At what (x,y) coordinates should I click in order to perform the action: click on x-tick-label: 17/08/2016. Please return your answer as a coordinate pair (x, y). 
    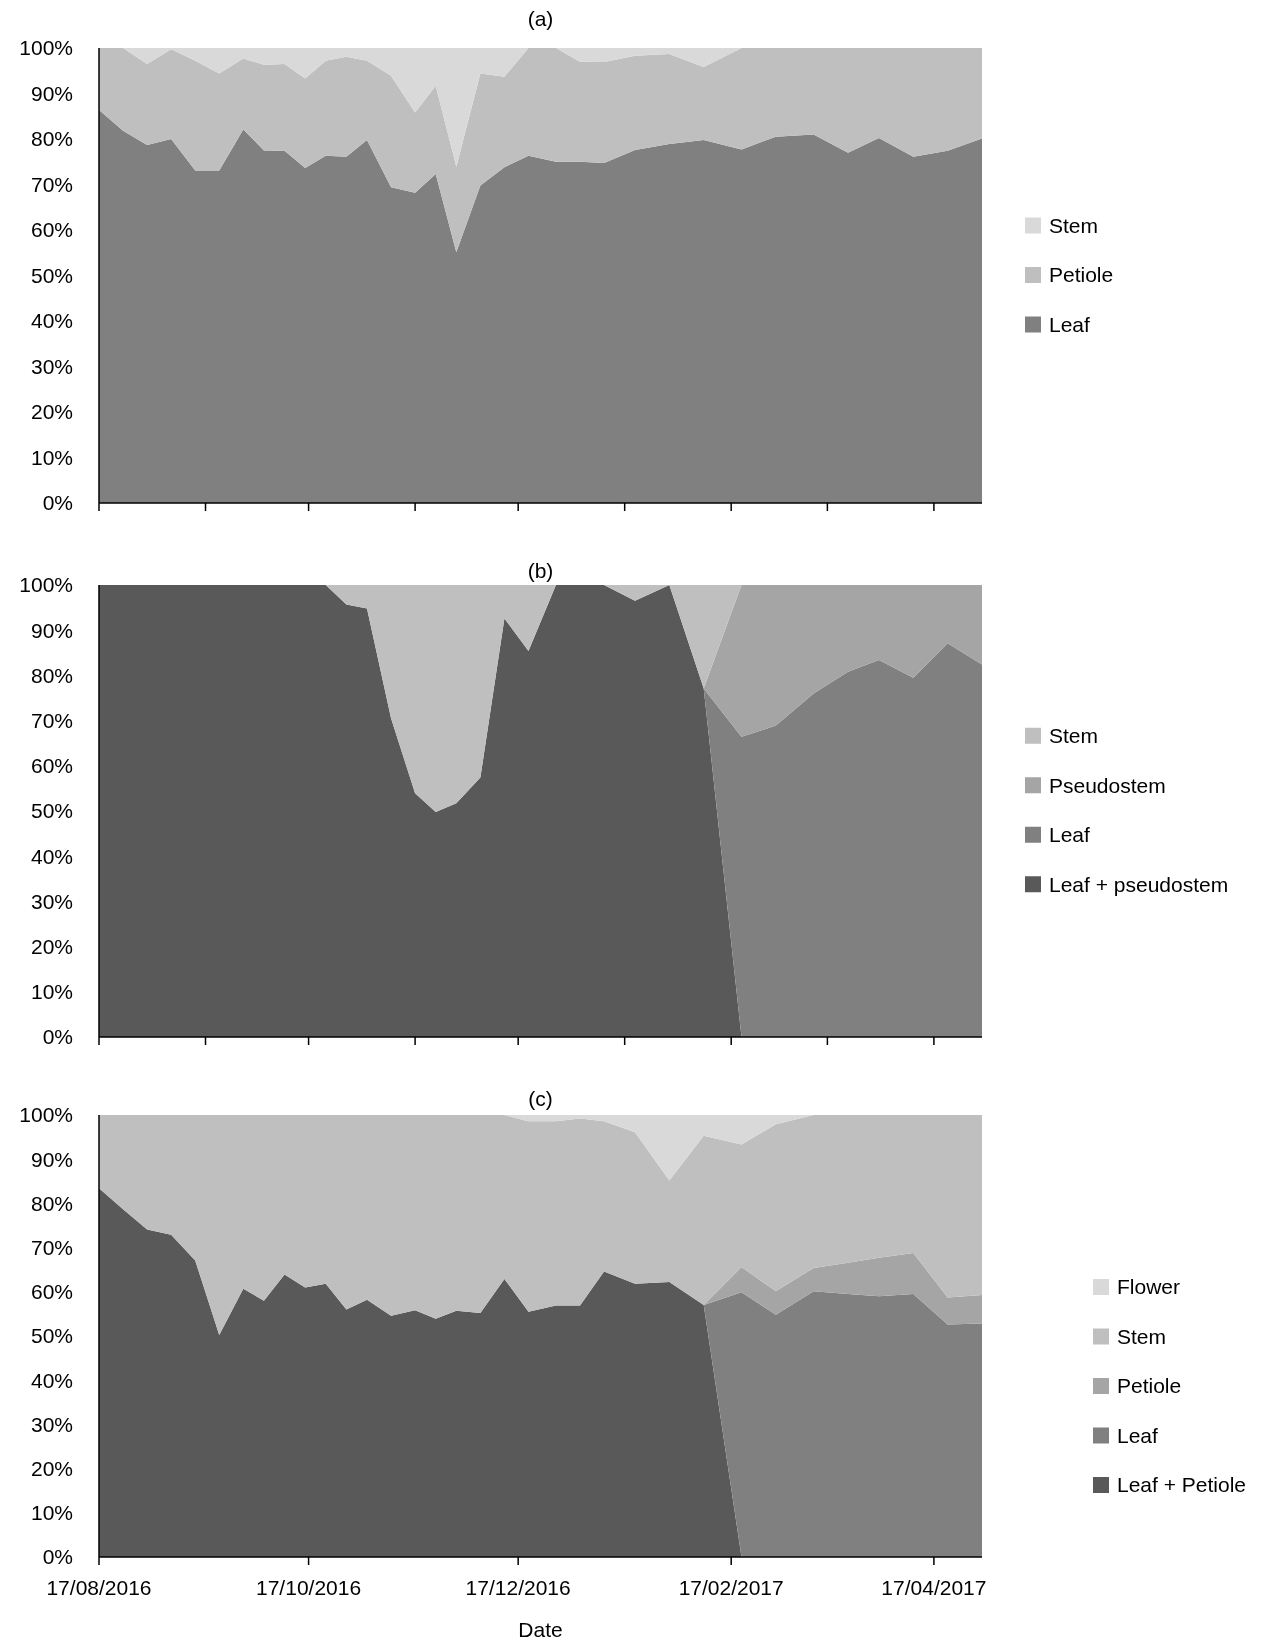
    Looking at the image, I should click on (99, 1587).